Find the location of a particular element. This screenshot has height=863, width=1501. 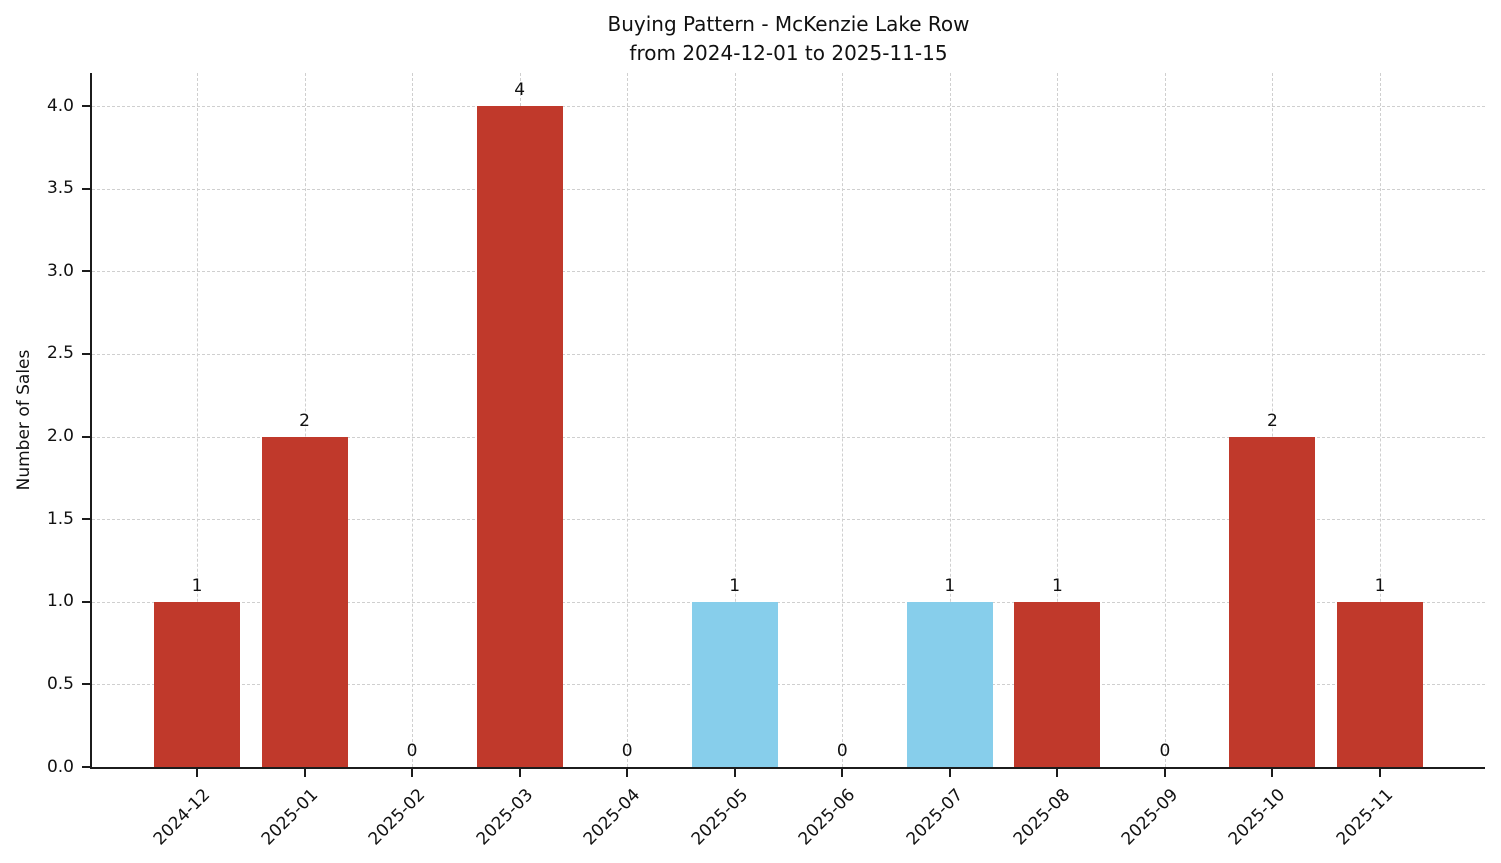

y-tick-label: 0.0 is located at coordinates (60, 766).